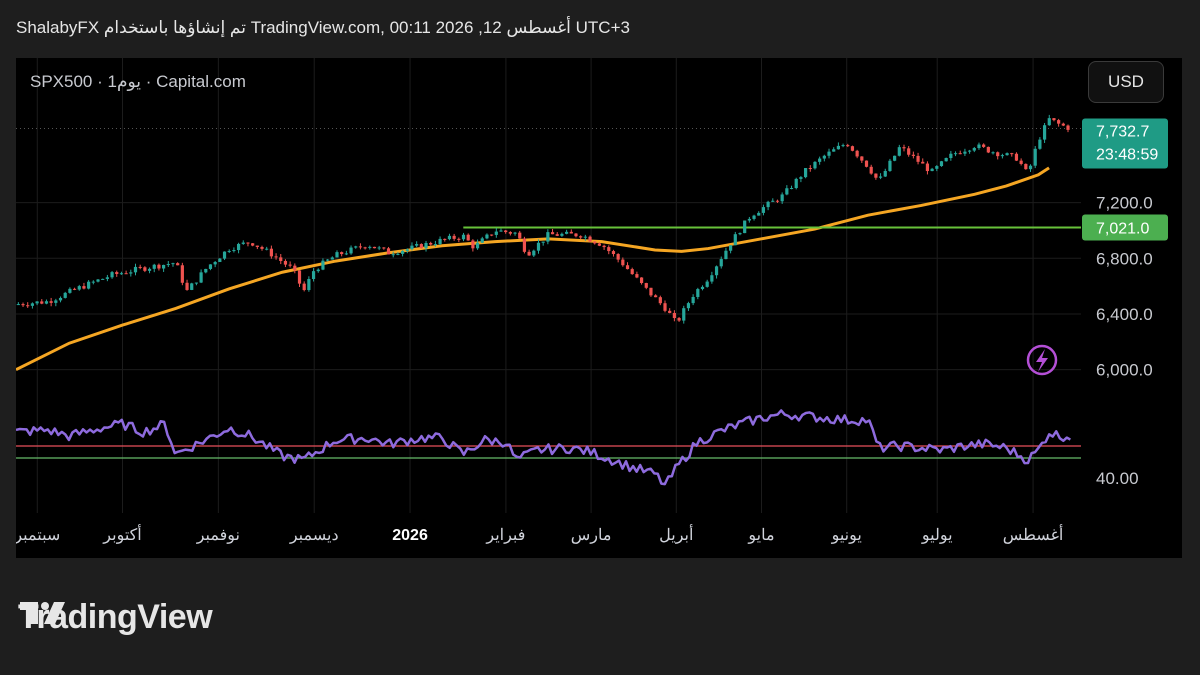  What do you see at coordinates (760, 535) in the screenshot?
I see `time-axis-label: مايو` at bounding box center [760, 535].